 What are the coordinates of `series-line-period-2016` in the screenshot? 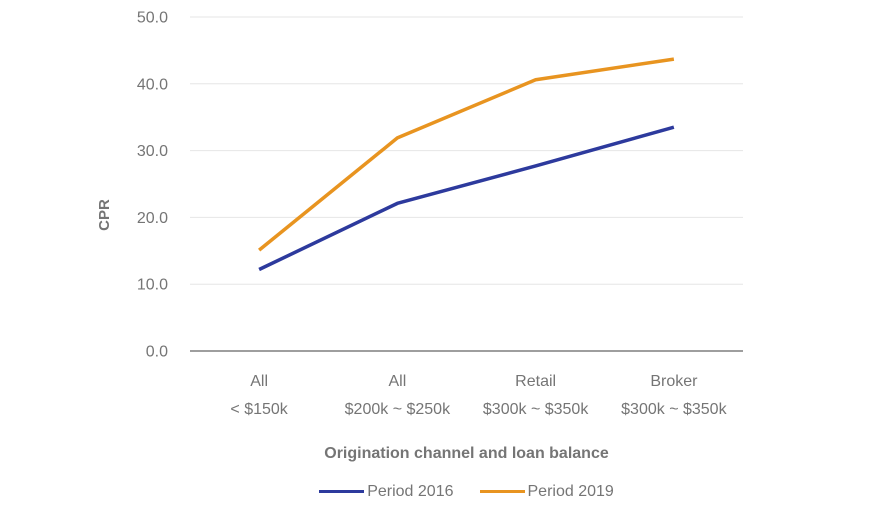 It's located at (466, 198).